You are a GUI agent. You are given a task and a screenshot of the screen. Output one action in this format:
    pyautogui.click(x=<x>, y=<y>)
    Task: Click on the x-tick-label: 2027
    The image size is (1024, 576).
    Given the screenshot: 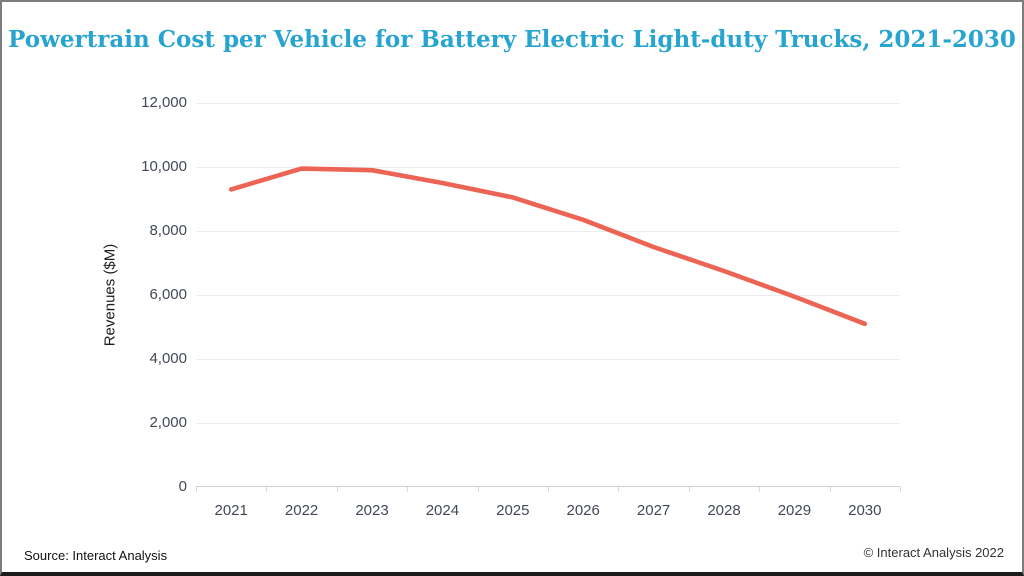 What is the action you would take?
    pyautogui.click(x=653, y=510)
    